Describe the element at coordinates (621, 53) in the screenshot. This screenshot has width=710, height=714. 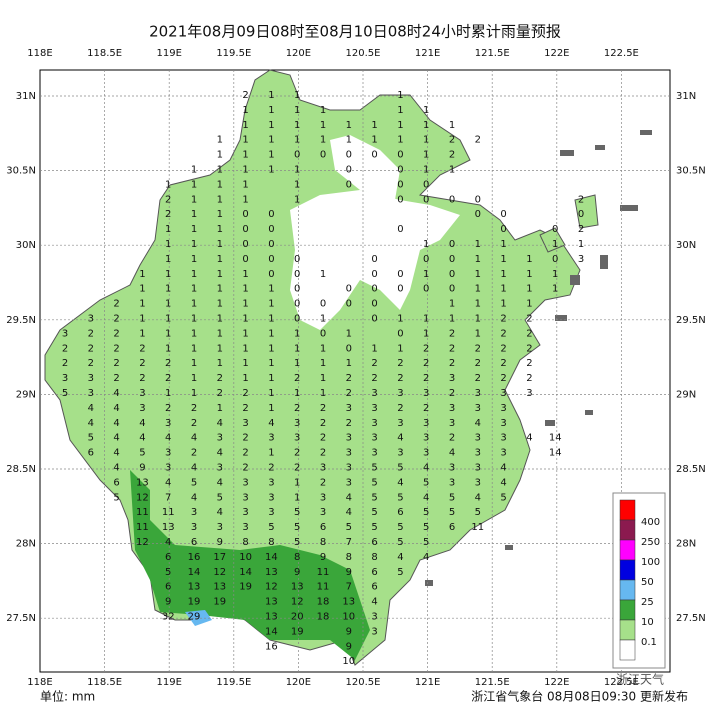
I see `lon-label: 122.5E` at that location.